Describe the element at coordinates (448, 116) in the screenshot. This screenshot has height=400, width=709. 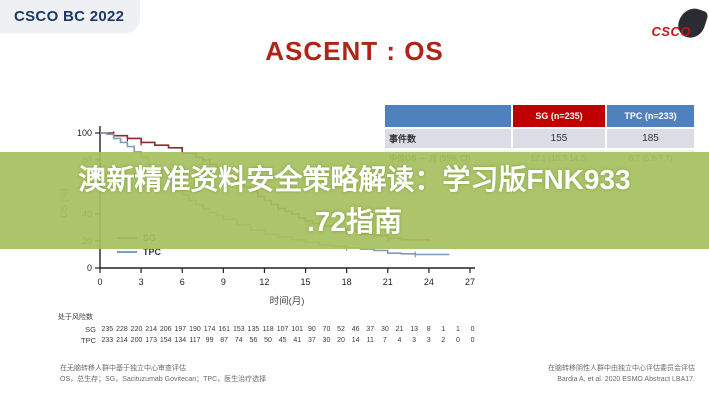
I see `summary-header-blank` at that location.